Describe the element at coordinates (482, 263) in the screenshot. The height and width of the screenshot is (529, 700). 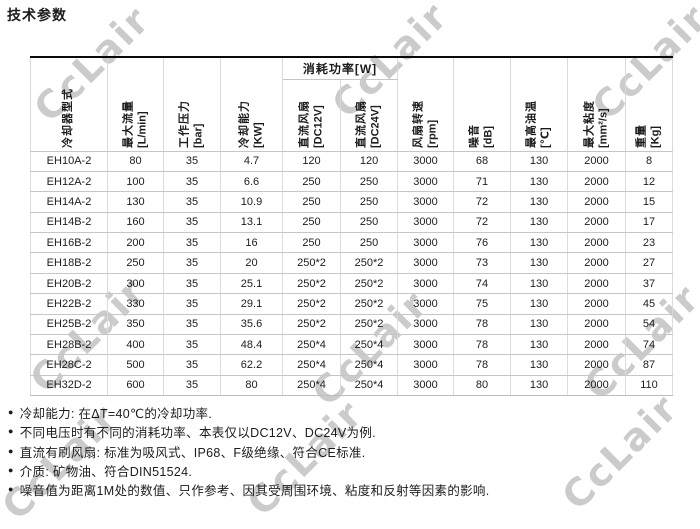
I see `table-cell: 73` at that location.